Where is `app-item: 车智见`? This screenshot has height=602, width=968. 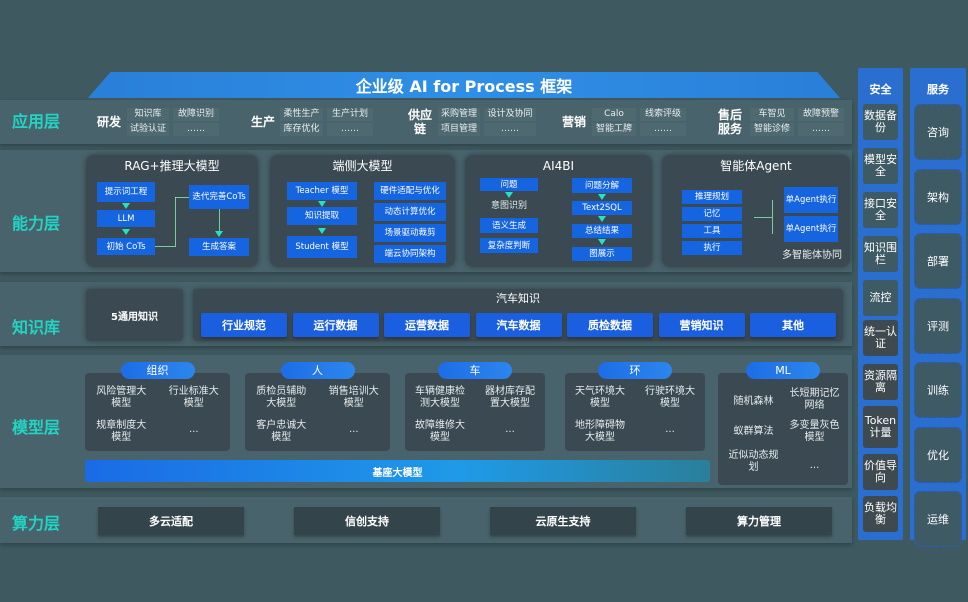
app-item: 车智见 is located at coordinates (772, 114).